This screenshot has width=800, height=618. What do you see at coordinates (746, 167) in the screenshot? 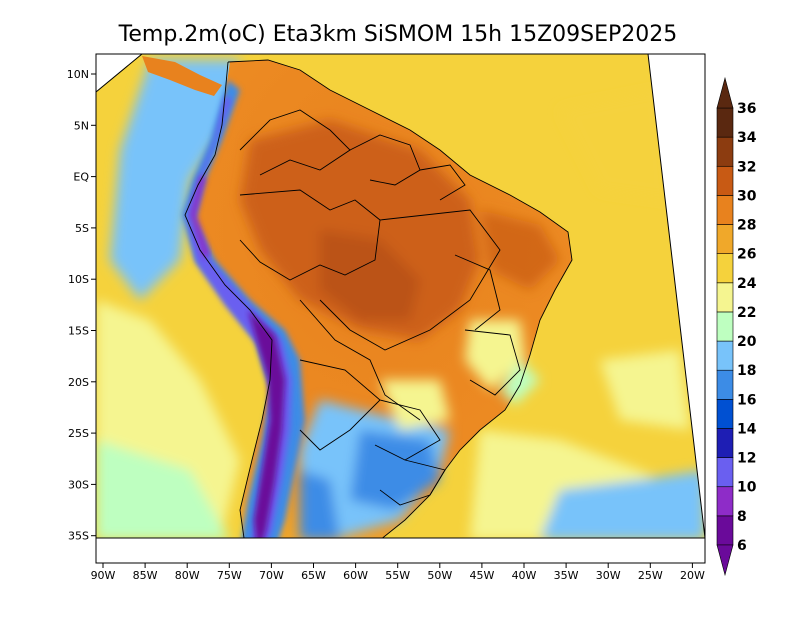
I see `colorbar-level-label: 32` at bounding box center [746, 167].